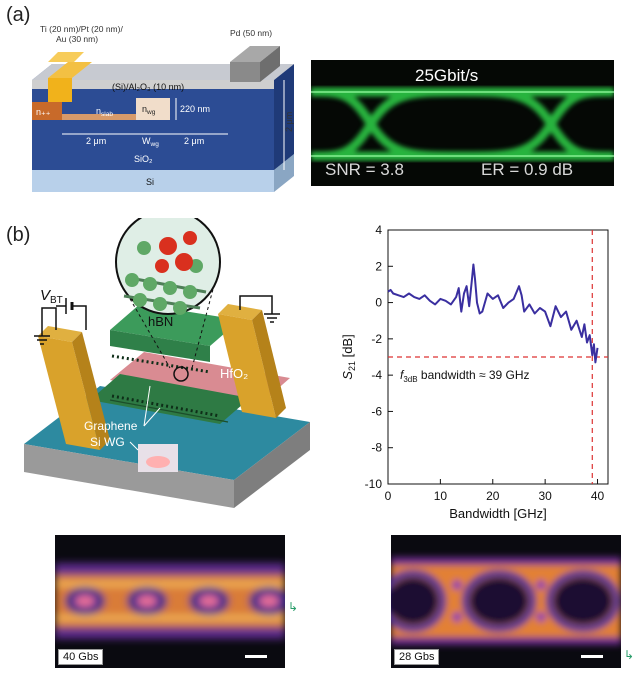  What do you see at coordinates (376, 339) in the screenshot?
I see `y-tick-label: -2` at bounding box center [376, 339].